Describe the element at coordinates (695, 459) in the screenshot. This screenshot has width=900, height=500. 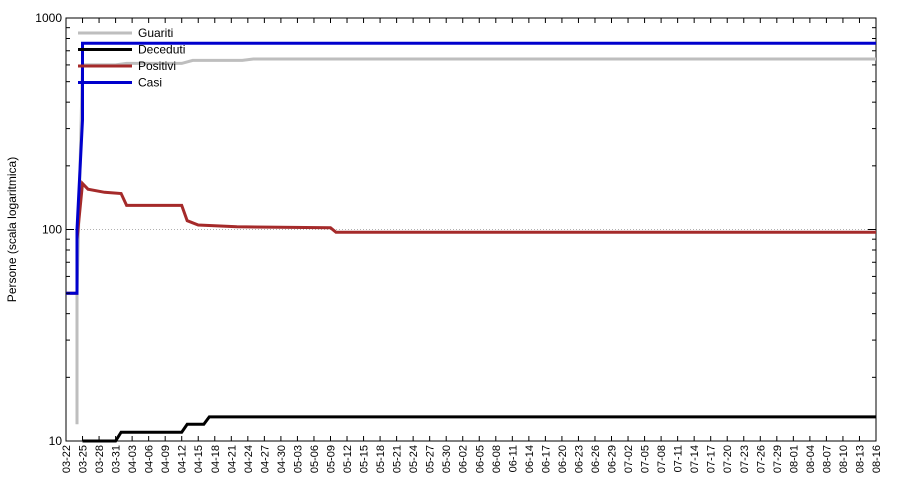
I see `x-tick-label: 07-14` at that location.